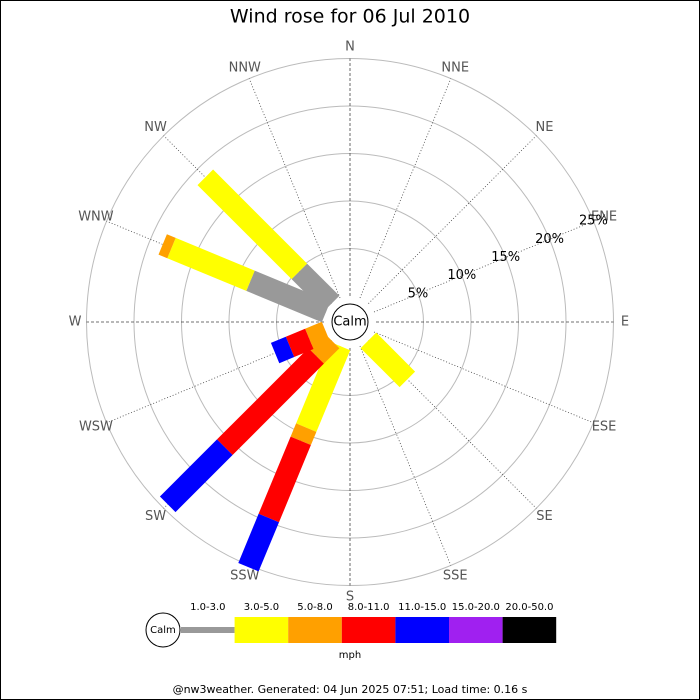  Describe the element at coordinates (207, 607) in the screenshot. I see `legend-label: 1.0-3.0` at that location.